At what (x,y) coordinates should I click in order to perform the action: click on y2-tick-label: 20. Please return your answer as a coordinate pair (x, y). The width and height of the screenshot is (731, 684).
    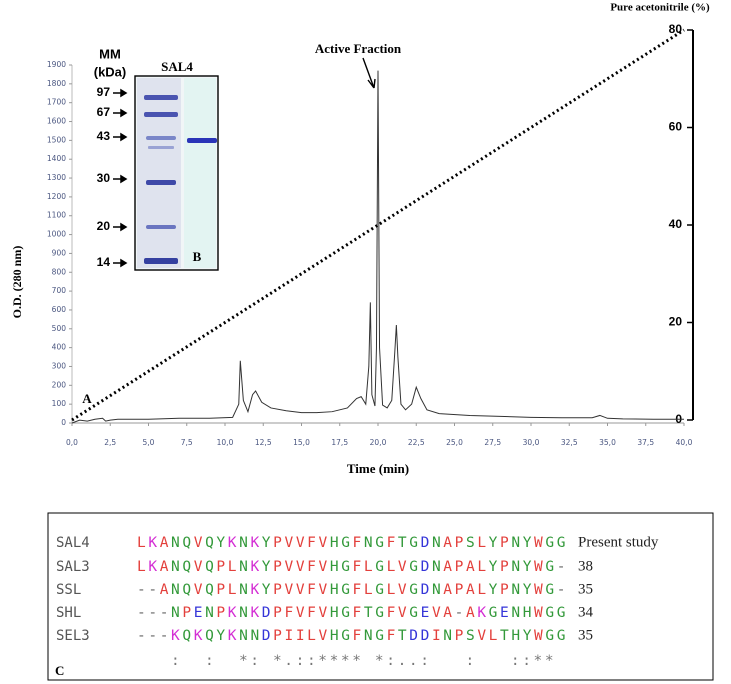
    Looking at the image, I should click on (676, 322).